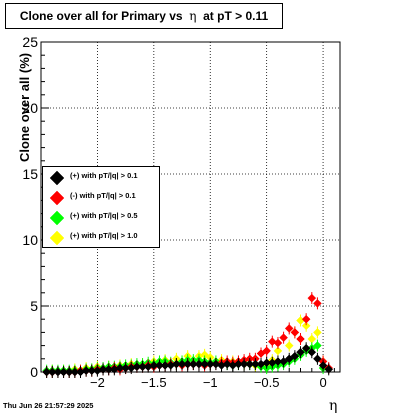  I want to click on chart-title-suffix: at pT > 0.11, so click(236, 16).